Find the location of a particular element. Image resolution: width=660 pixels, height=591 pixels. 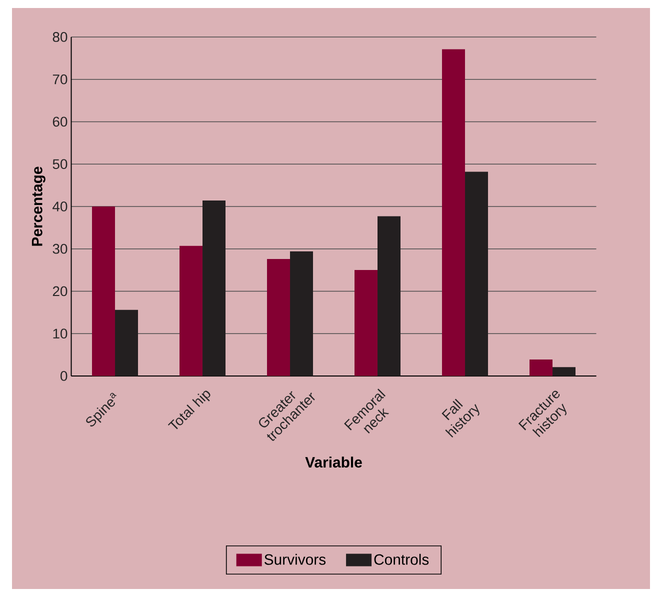

y-tick-label: 80 is located at coordinates (60, 37).